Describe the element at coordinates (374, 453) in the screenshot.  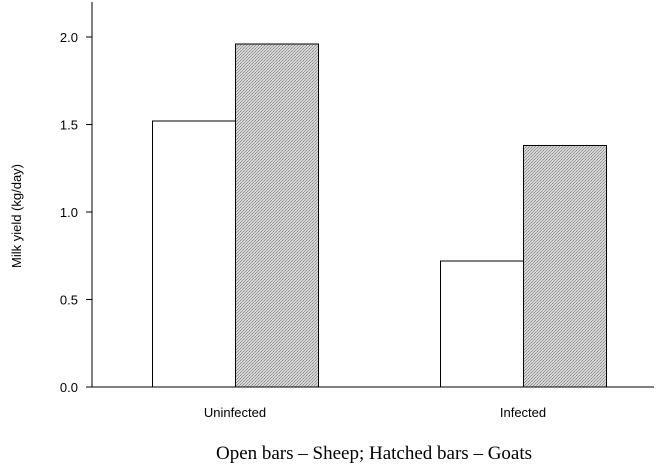
I see `chart-caption: Open bars – Sheep; Hatched bars – Goats` at that location.